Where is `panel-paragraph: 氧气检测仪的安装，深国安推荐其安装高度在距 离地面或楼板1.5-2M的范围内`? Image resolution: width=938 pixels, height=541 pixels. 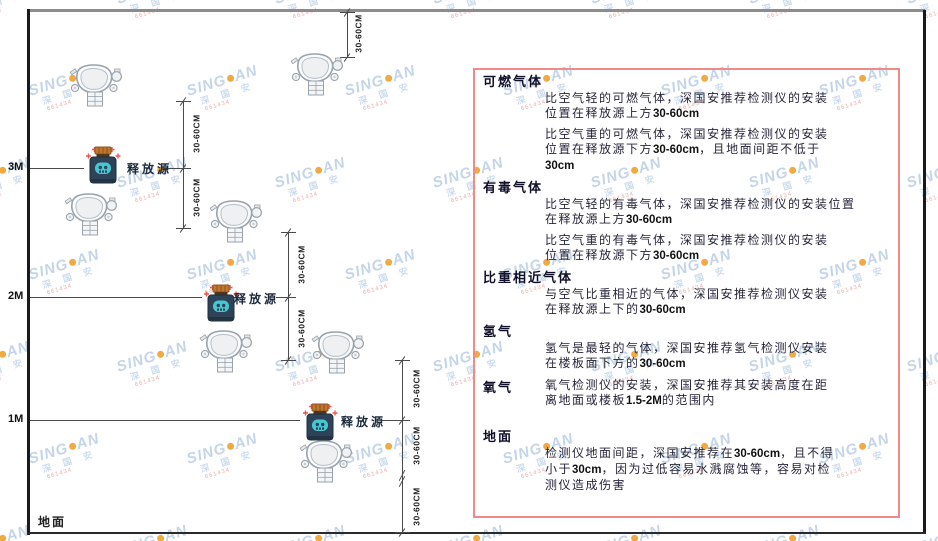 panel-paragraph: 氧气检测仪的安装，深国安推荐其安装高度在距 离地面或楼板1.5-2M的范围内 is located at coordinates (717, 393).